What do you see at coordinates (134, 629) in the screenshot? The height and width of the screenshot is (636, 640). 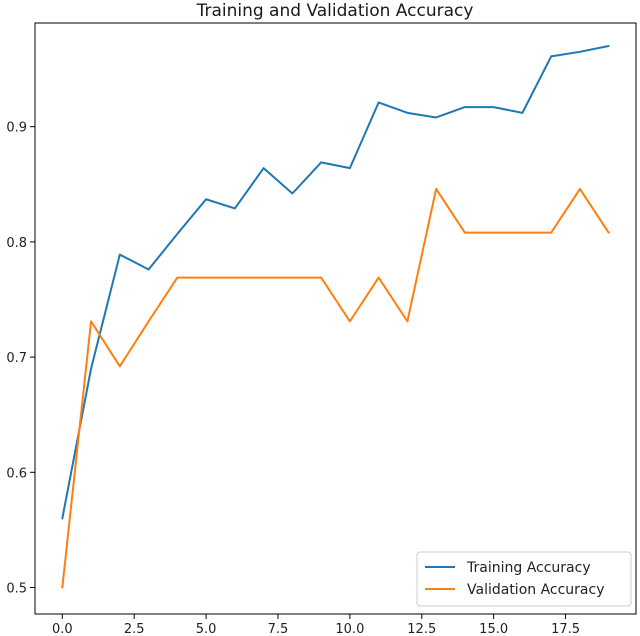 I see `x-tick-label: 2.5` at bounding box center [134, 629].